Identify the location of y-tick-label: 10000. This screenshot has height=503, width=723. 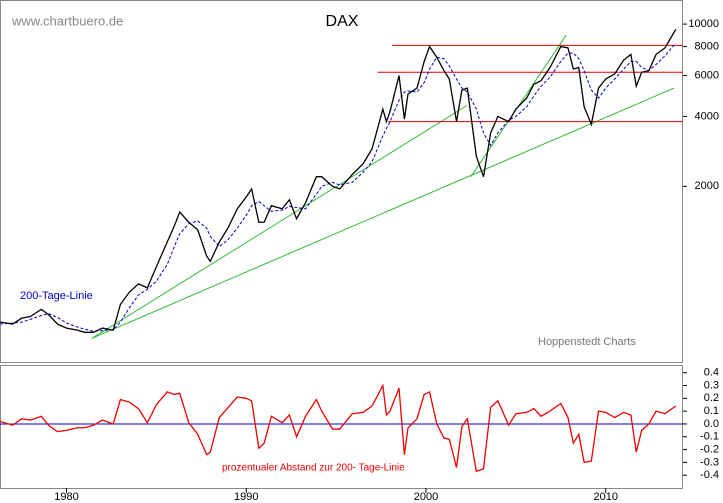
(703, 24).